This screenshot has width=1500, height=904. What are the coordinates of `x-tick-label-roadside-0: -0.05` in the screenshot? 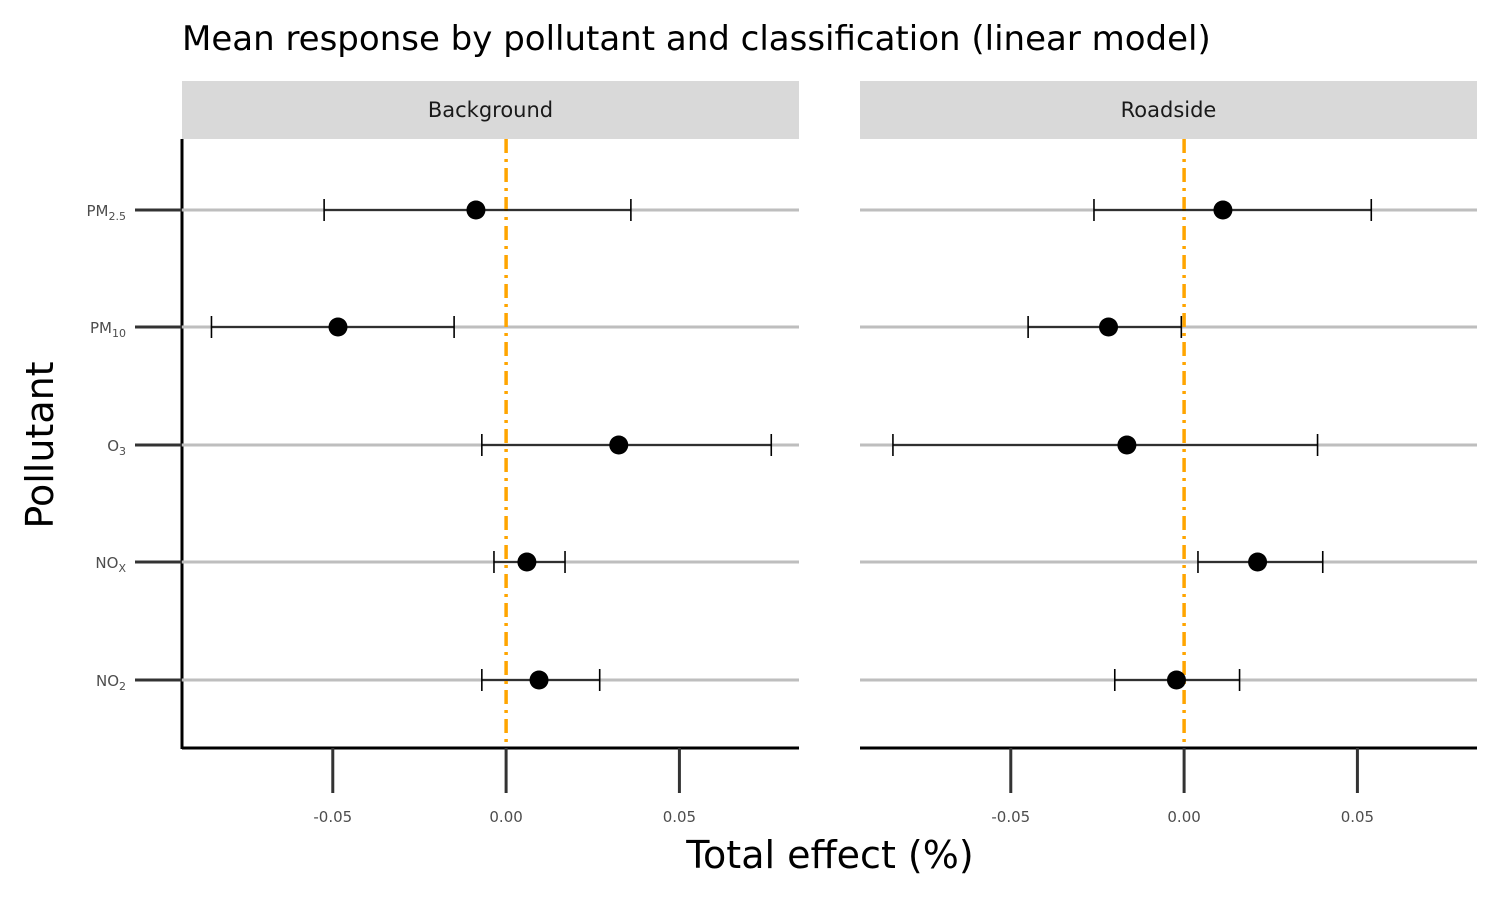 It's located at (1010, 817).